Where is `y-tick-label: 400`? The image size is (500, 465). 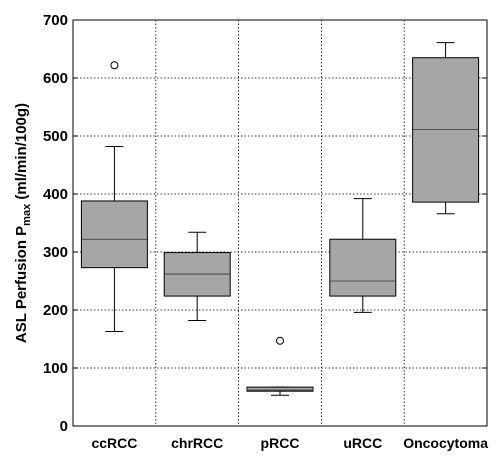 y-tick-label: 400 is located at coordinates (55, 194).